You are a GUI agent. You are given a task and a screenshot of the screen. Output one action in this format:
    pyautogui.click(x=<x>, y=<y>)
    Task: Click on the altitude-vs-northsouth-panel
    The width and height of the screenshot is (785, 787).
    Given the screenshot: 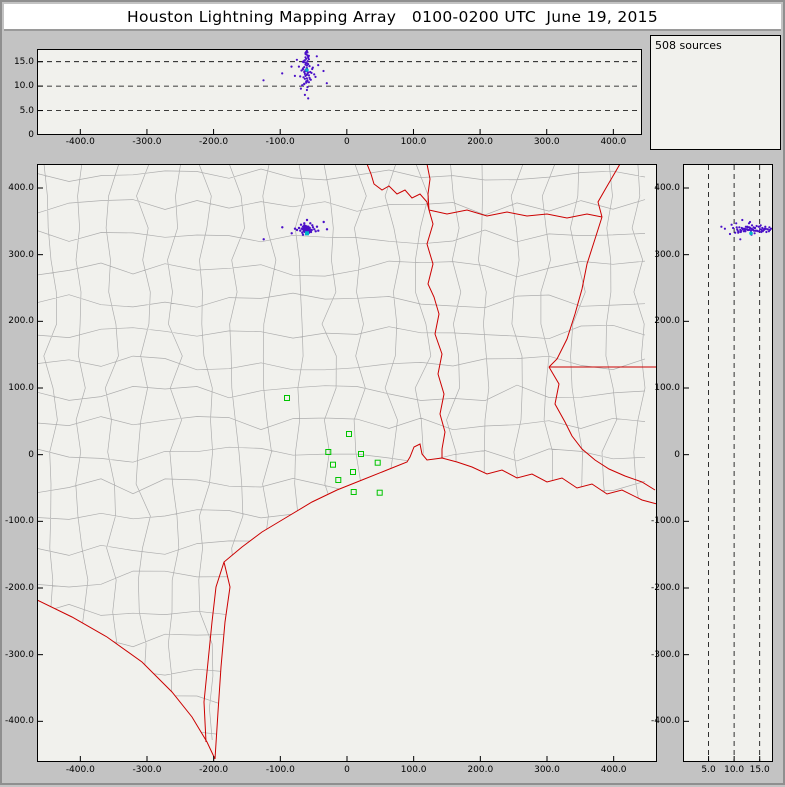 What is the action you would take?
    pyautogui.click(x=728, y=463)
    